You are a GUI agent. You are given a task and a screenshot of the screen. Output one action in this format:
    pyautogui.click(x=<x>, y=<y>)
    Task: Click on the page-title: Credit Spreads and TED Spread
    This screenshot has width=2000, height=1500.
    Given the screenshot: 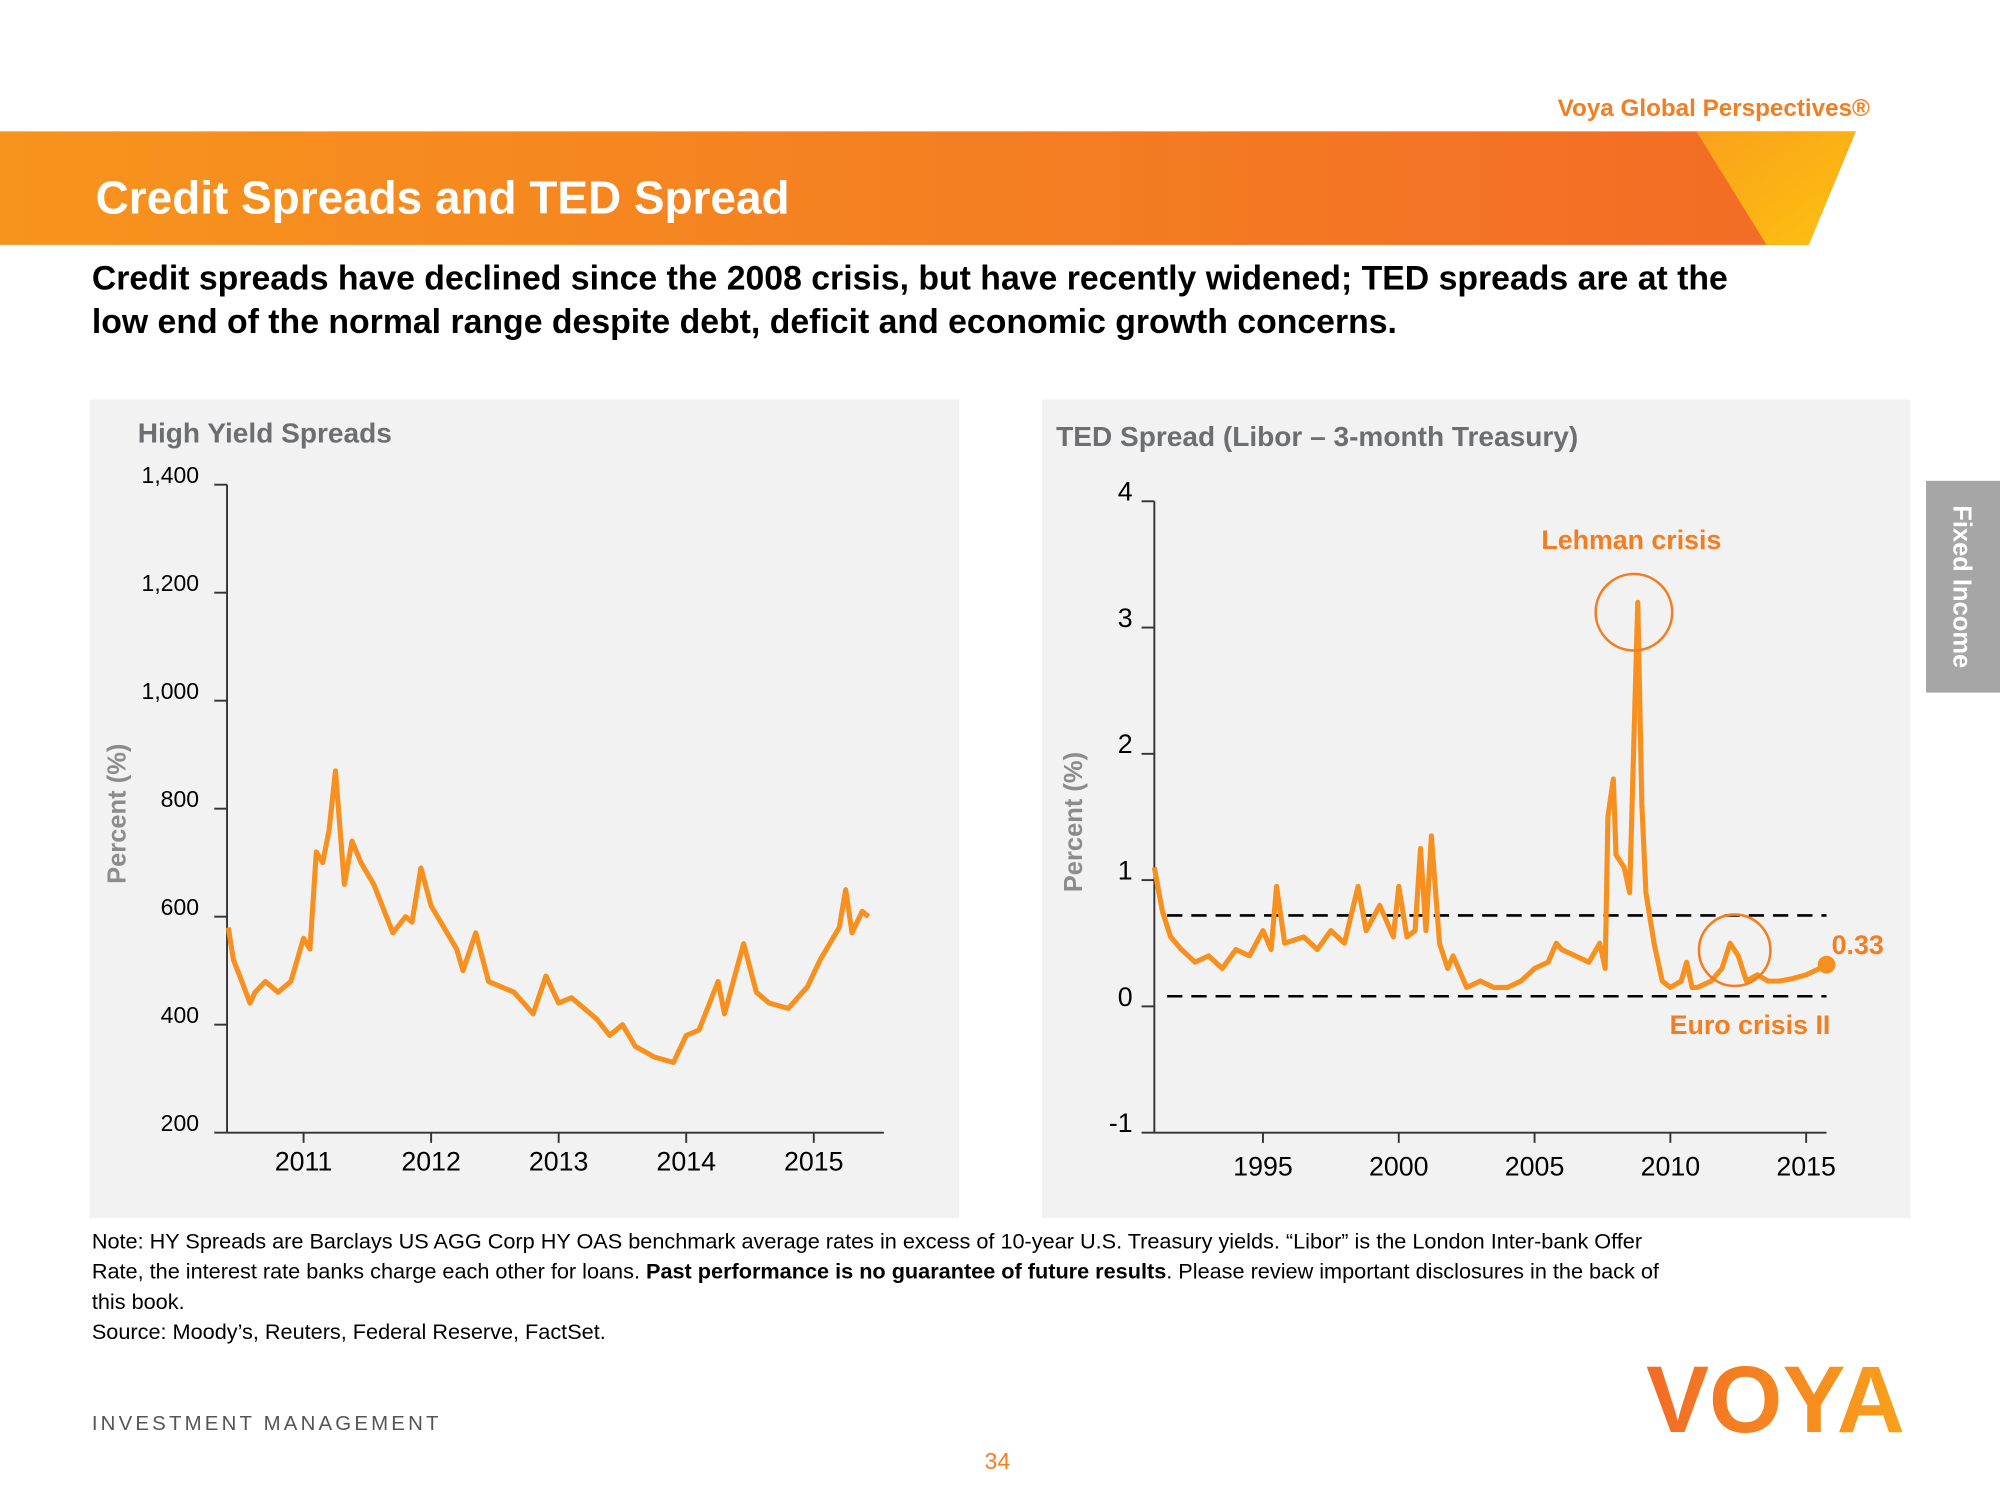 What is the action you would take?
    pyautogui.click(x=443, y=198)
    